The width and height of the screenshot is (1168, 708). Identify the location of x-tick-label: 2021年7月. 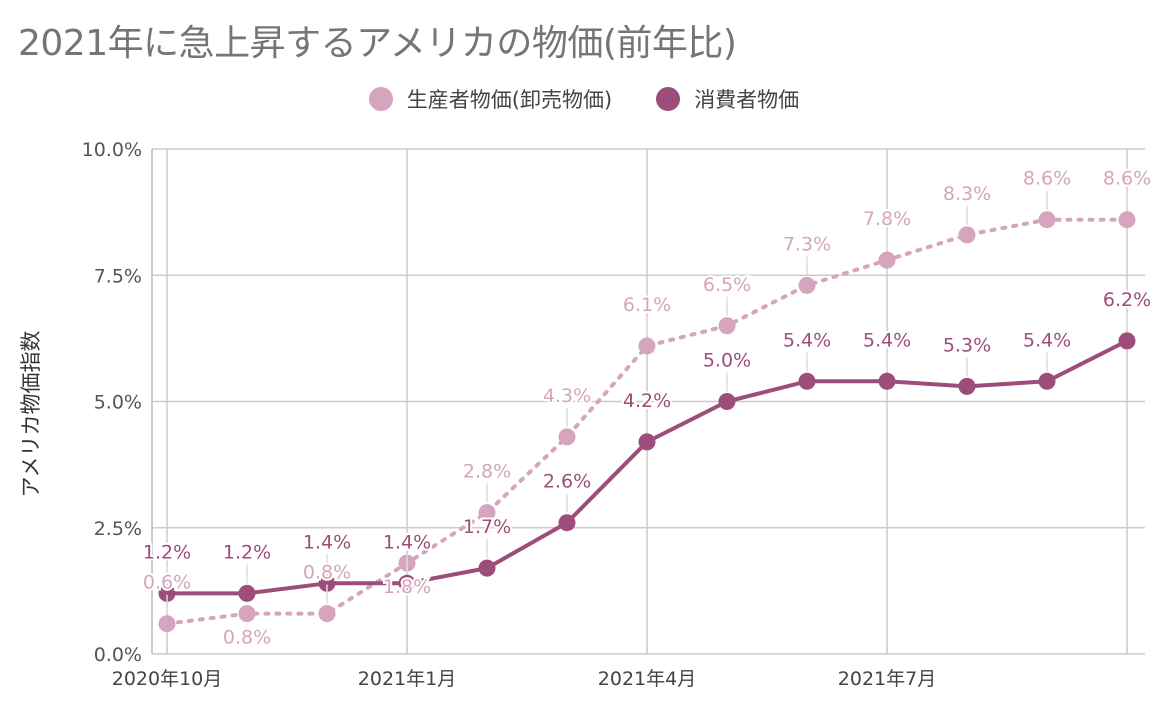
(887, 679).